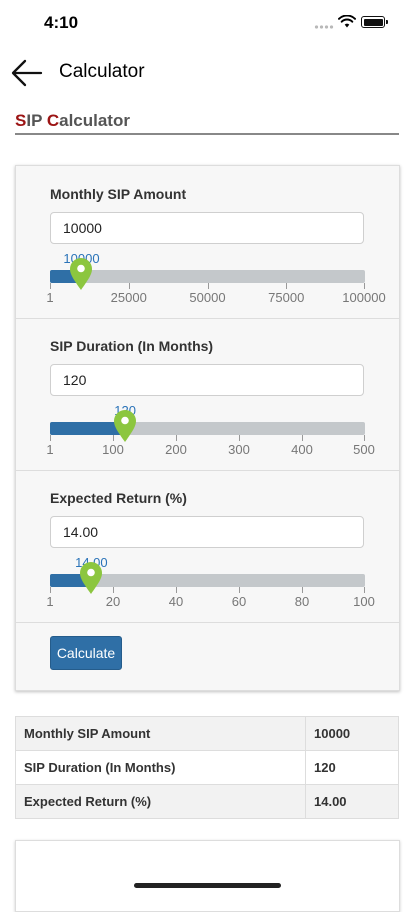 This screenshot has width=414, height=912. Describe the element at coordinates (207, 297) in the screenshot. I see `slider-tick-label: 50000` at that location.